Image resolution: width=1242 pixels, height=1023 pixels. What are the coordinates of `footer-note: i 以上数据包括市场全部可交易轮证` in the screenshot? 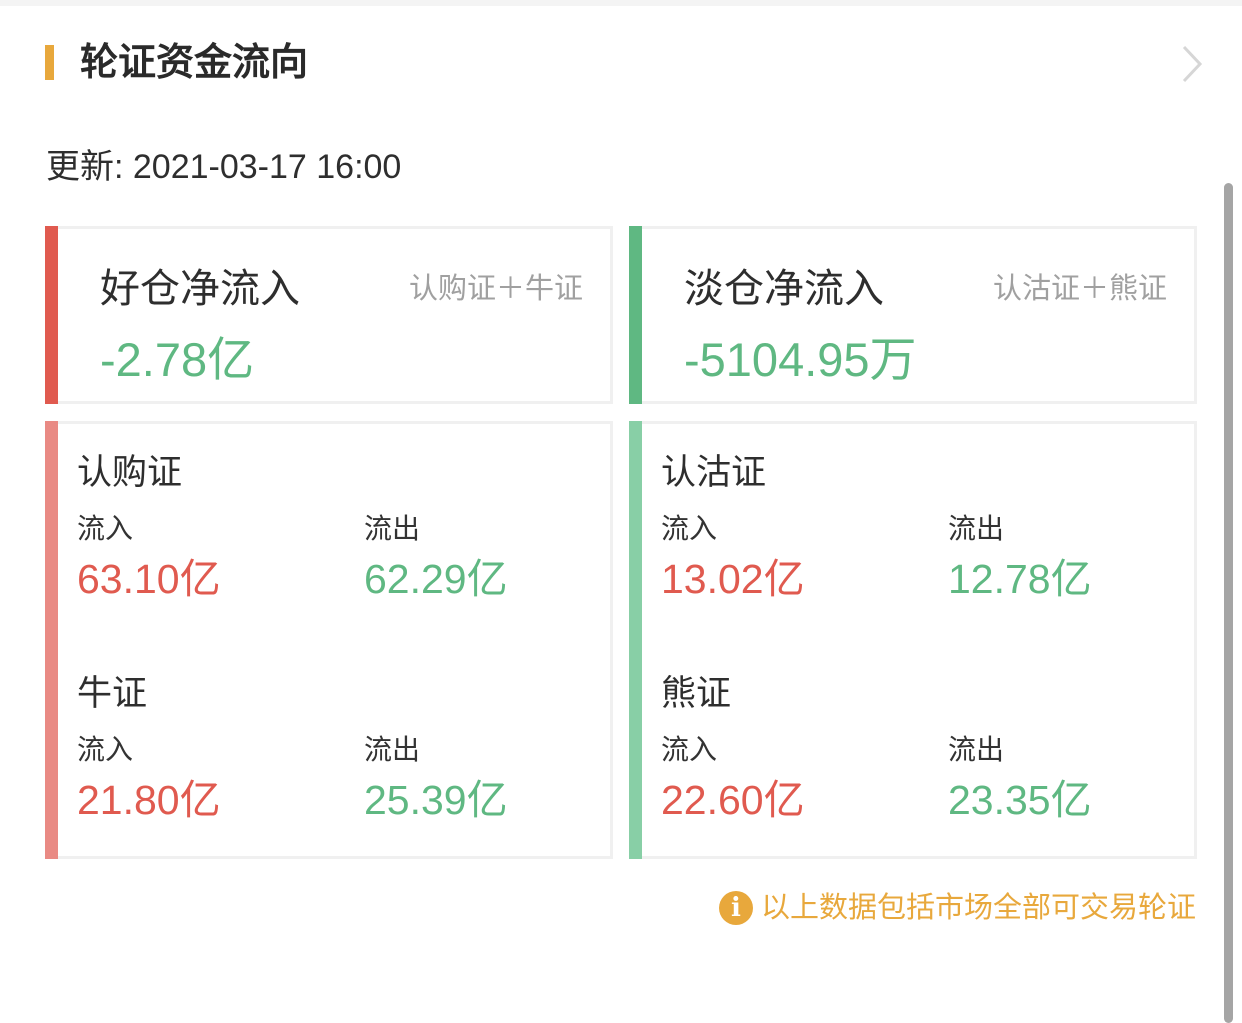 It's located at (957, 908).